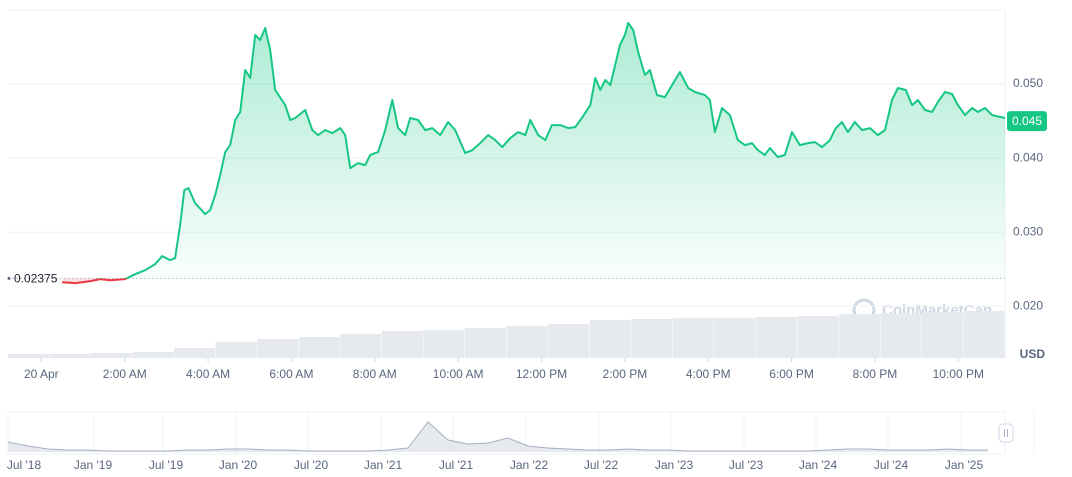 The width and height of the screenshot is (1072, 477). Describe the element at coordinates (708, 374) in the screenshot. I see `x-tick-label: 4:00 PM` at that location.